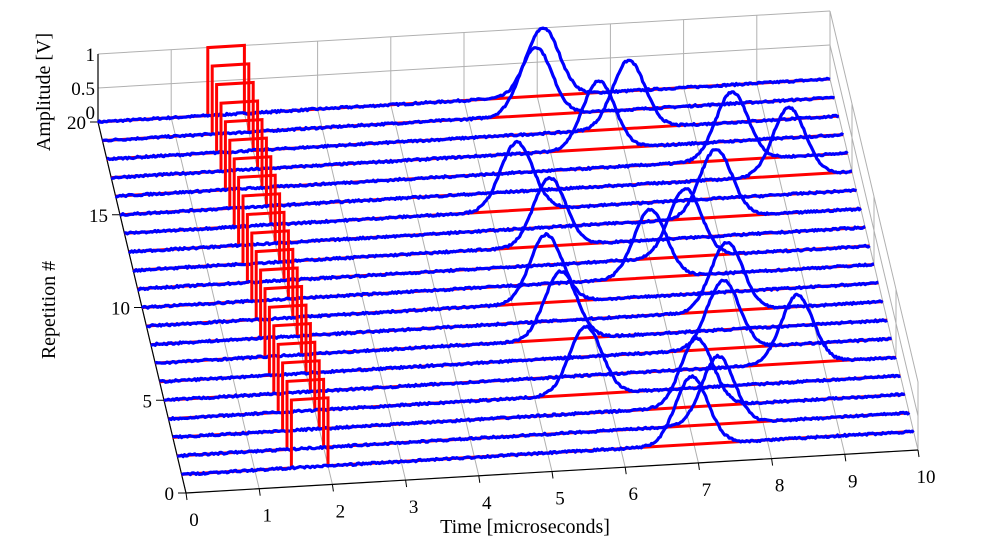  Describe the element at coordinates (83, 89) in the screenshot. I see `z-tick-label: 0.5` at that location.